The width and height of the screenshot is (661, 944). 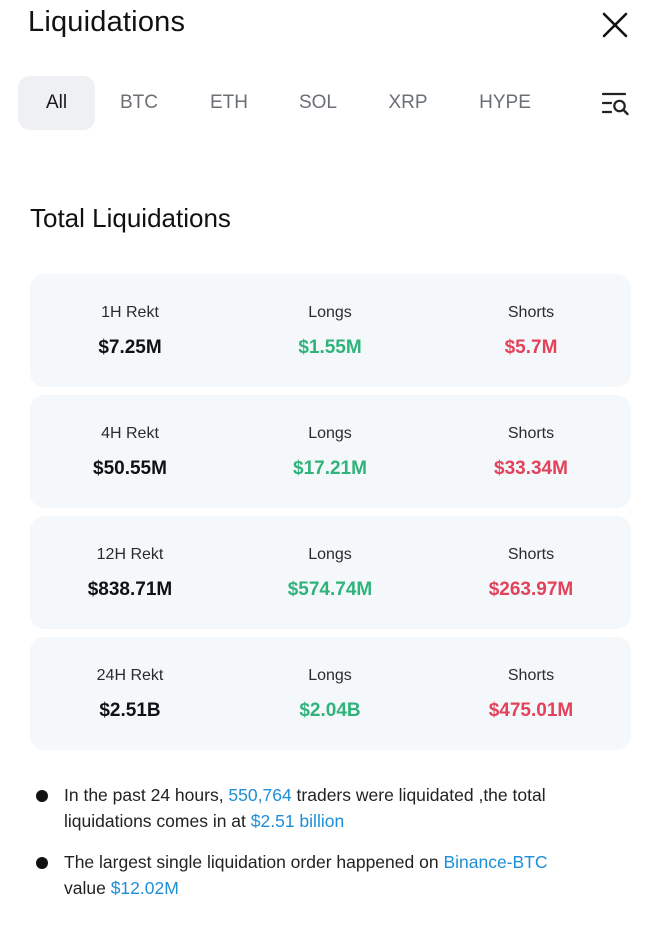 I want to click on rekt-label: 24H Rekt, so click(x=130, y=675).